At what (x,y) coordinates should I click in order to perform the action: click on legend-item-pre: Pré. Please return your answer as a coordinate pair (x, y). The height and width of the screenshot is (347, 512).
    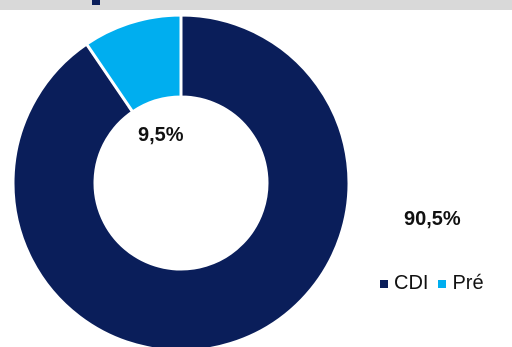
    Looking at the image, I should click on (461, 283).